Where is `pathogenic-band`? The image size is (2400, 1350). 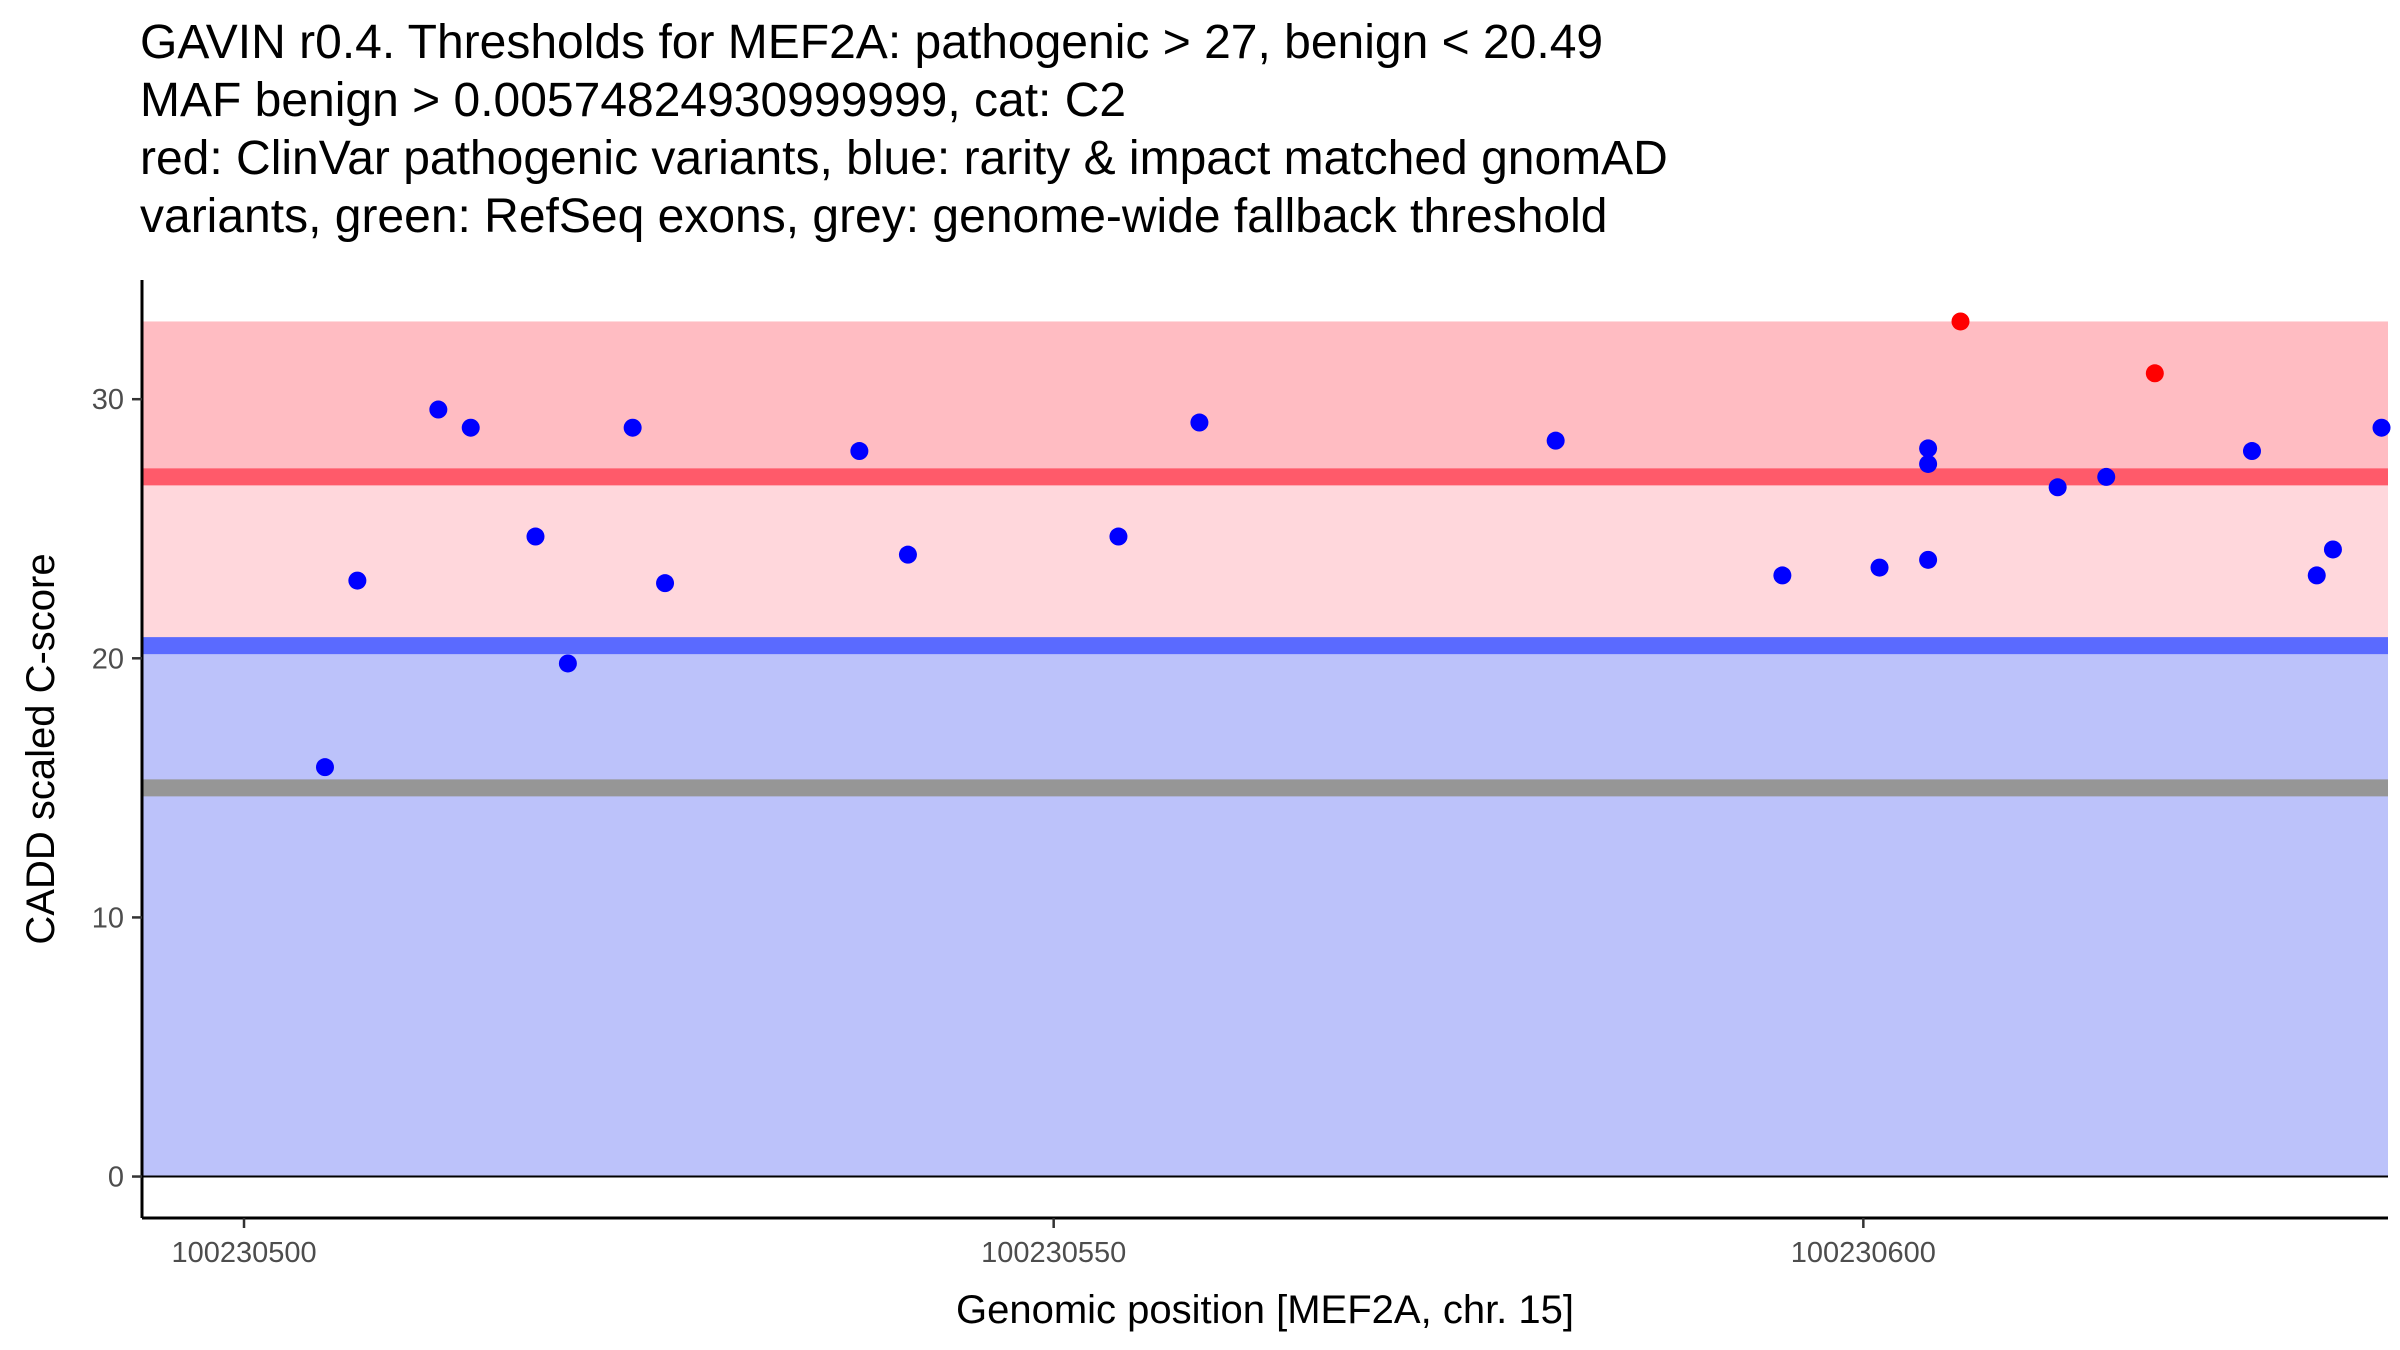
pathogenic-band is located at coordinates (1265, 399).